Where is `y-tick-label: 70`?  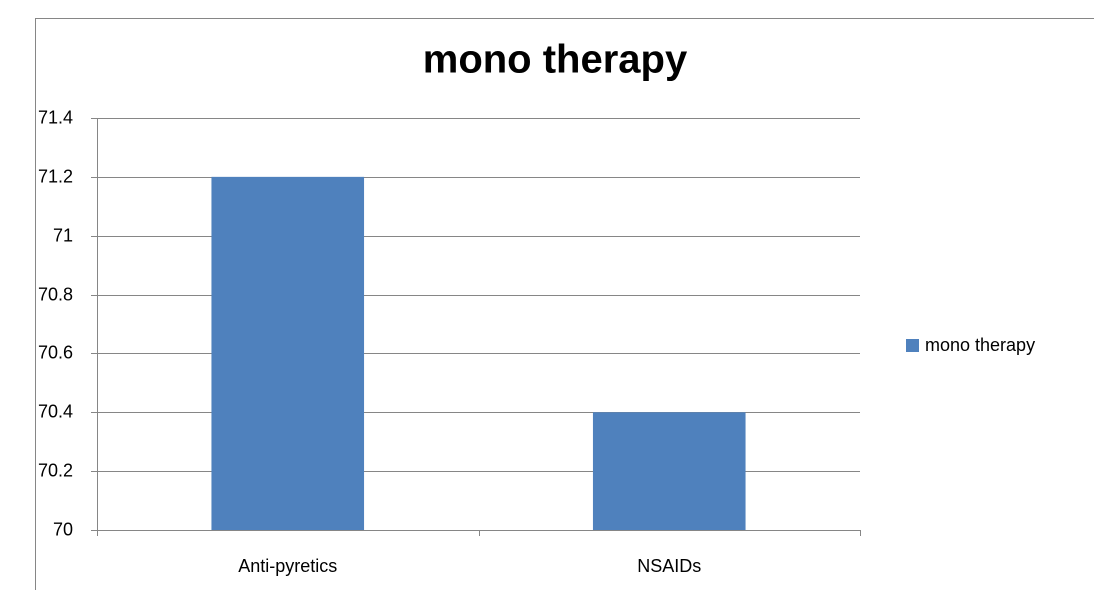 y-tick-label: 70 is located at coordinates (63, 529).